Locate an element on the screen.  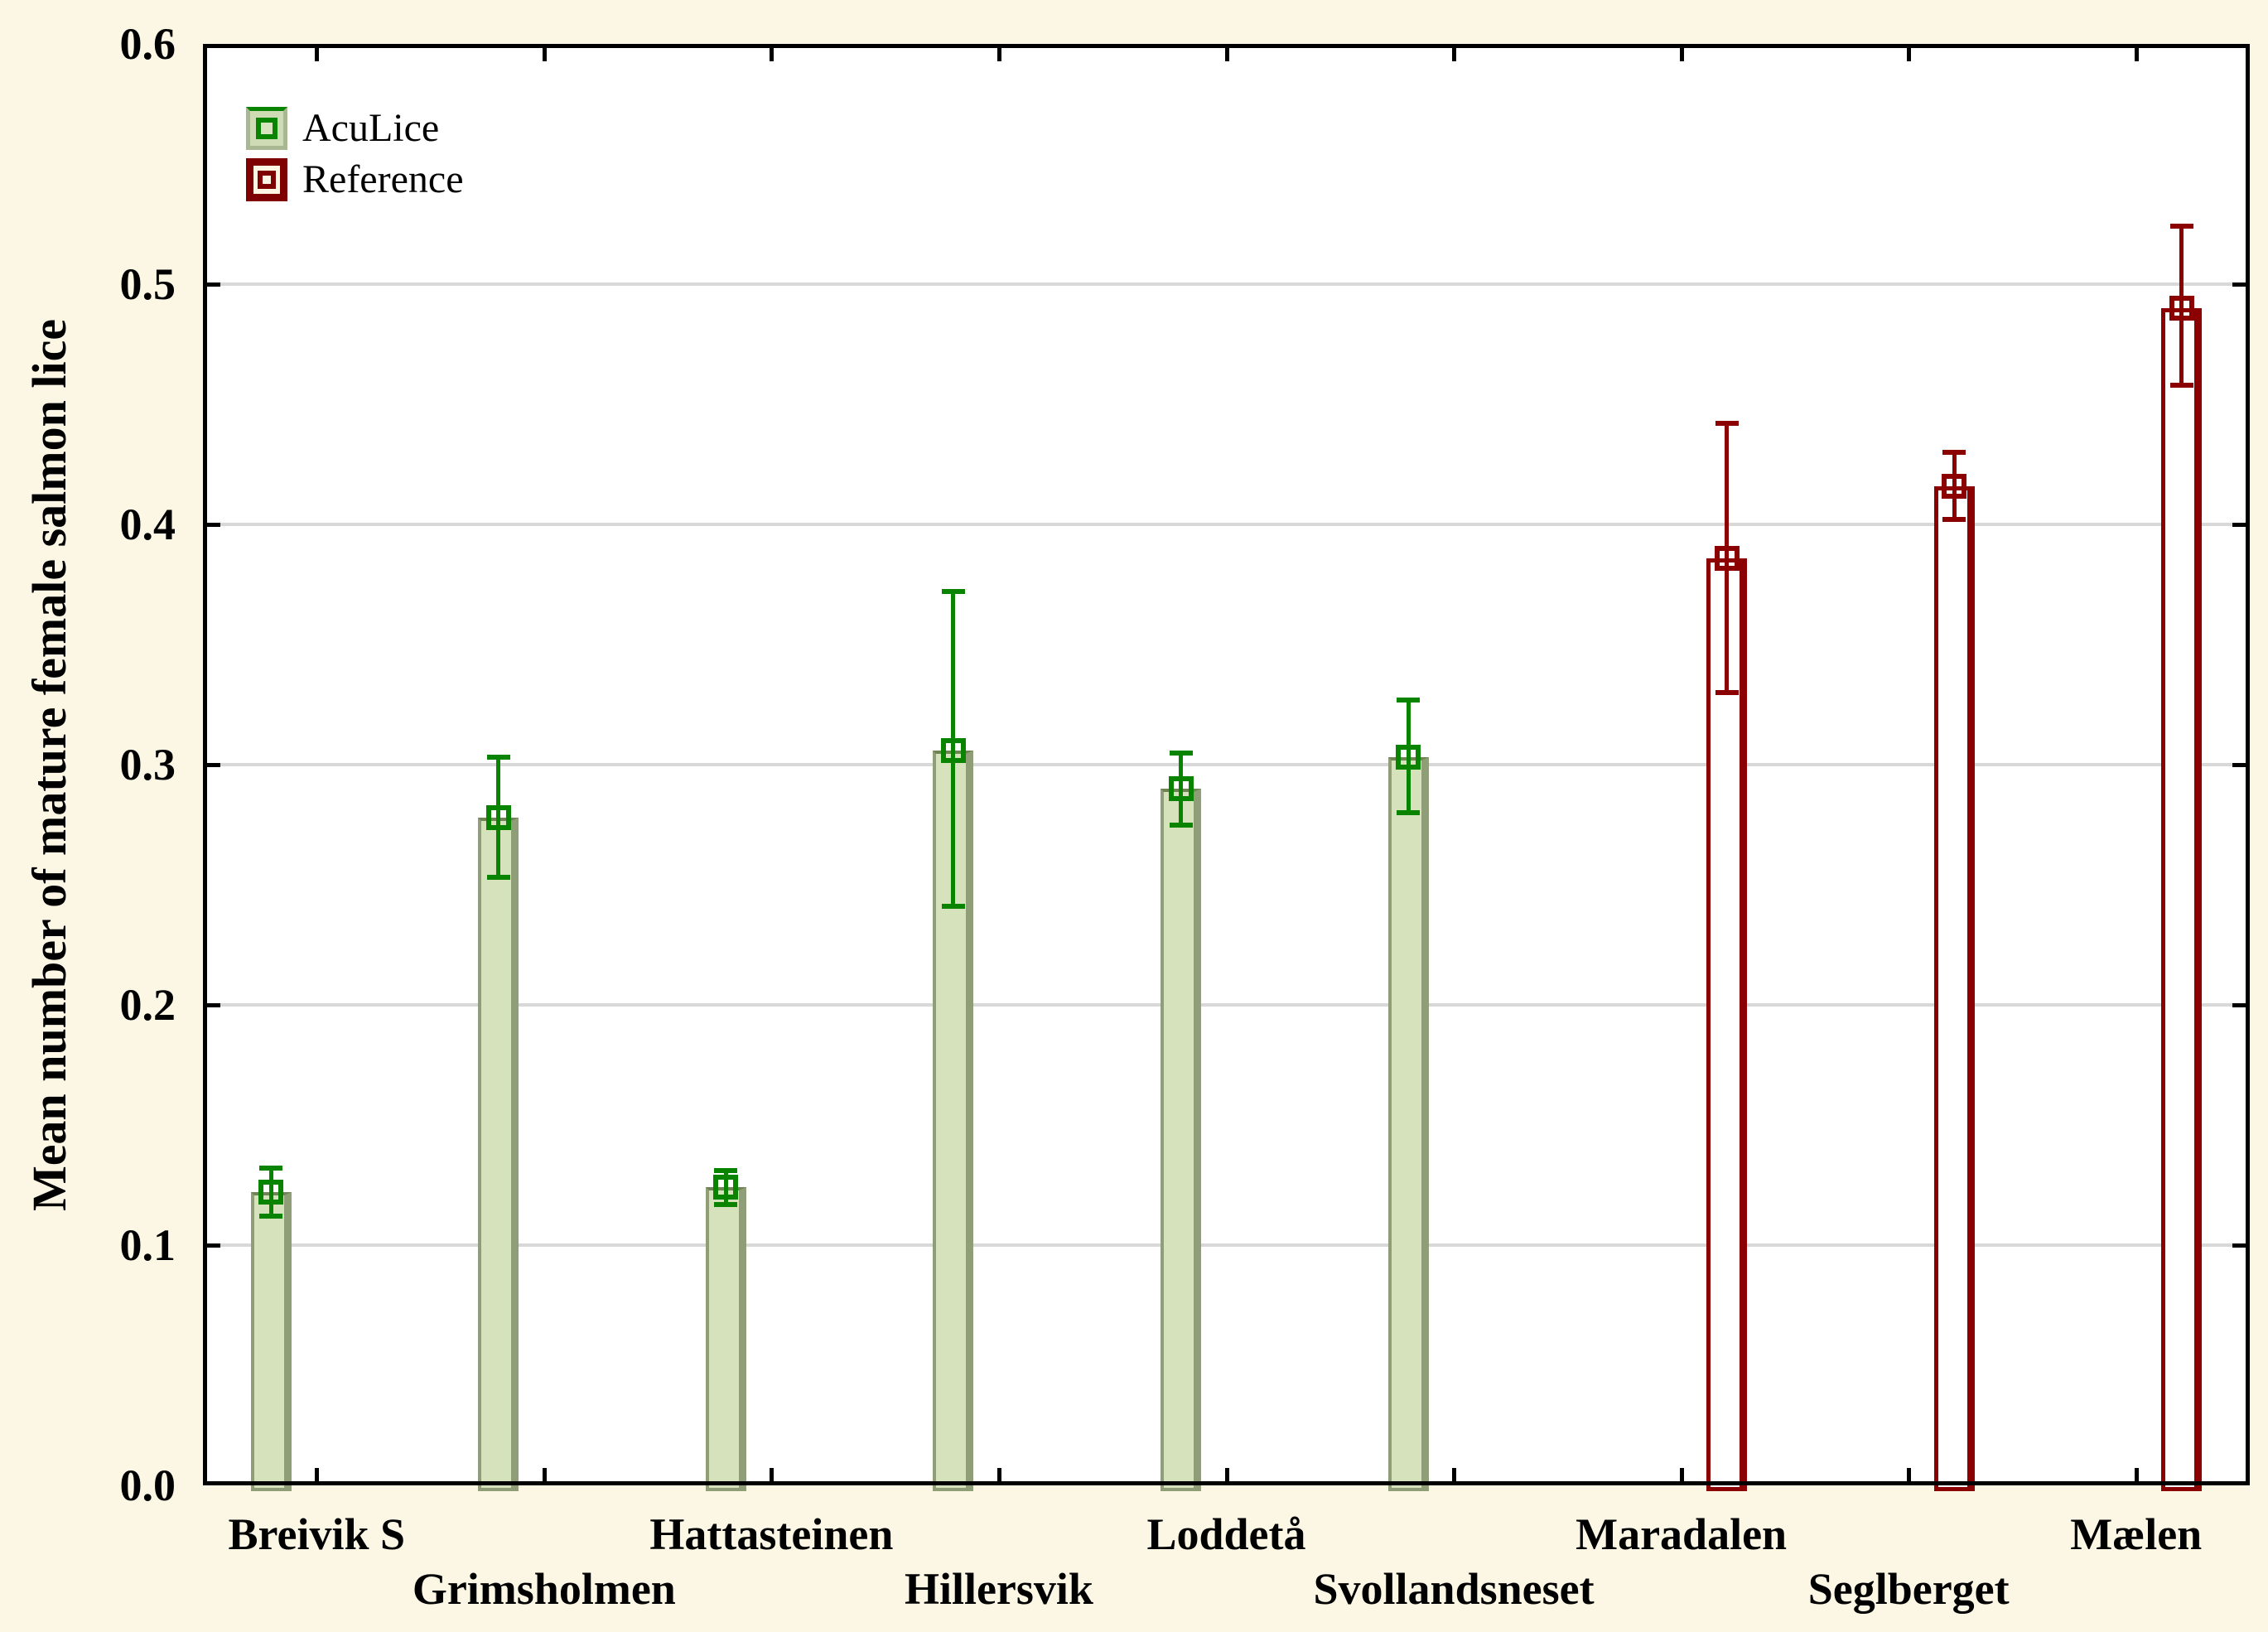
y-tick-label: 0.6 is located at coordinates (147, 44).